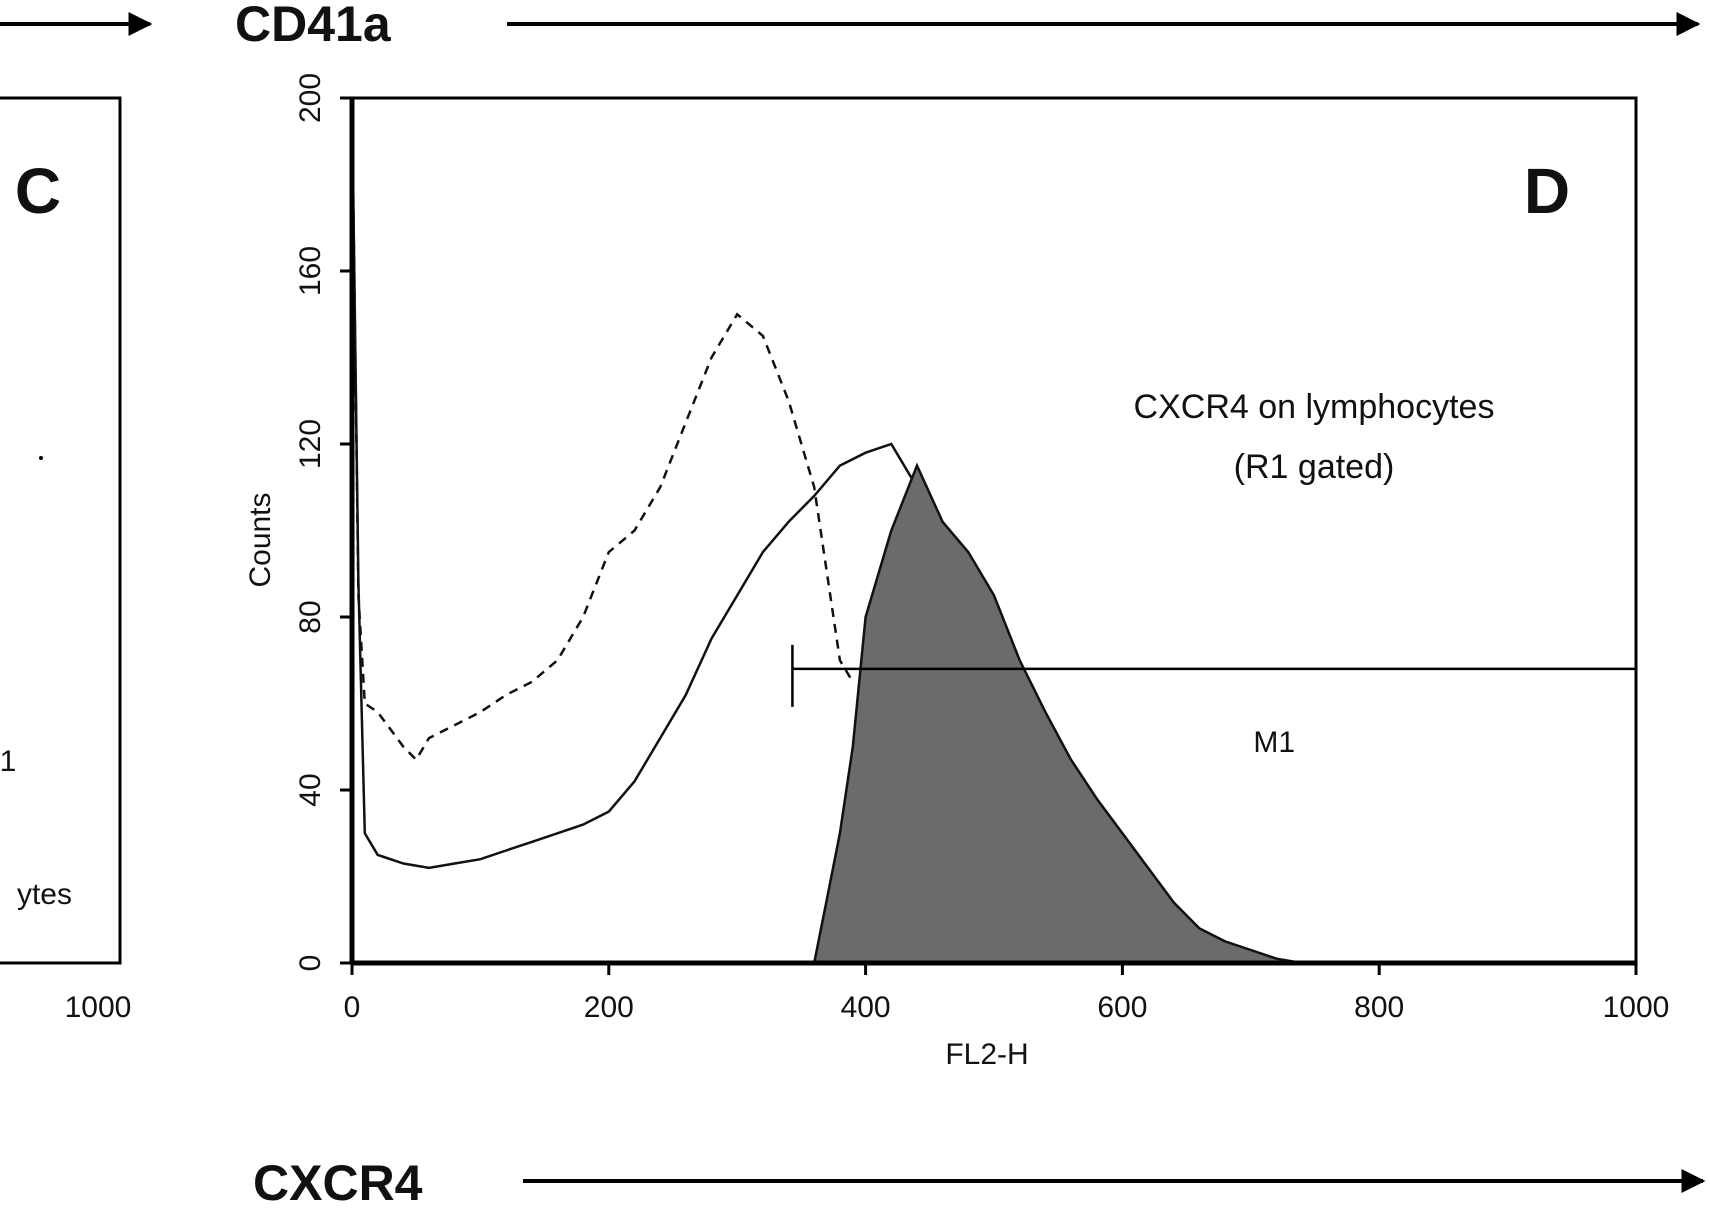 This screenshot has height=1221, width=1710. What do you see at coordinates (310, 98) in the screenshot?
I see `y-tick-label: 200` at bounding box center [310, 98].